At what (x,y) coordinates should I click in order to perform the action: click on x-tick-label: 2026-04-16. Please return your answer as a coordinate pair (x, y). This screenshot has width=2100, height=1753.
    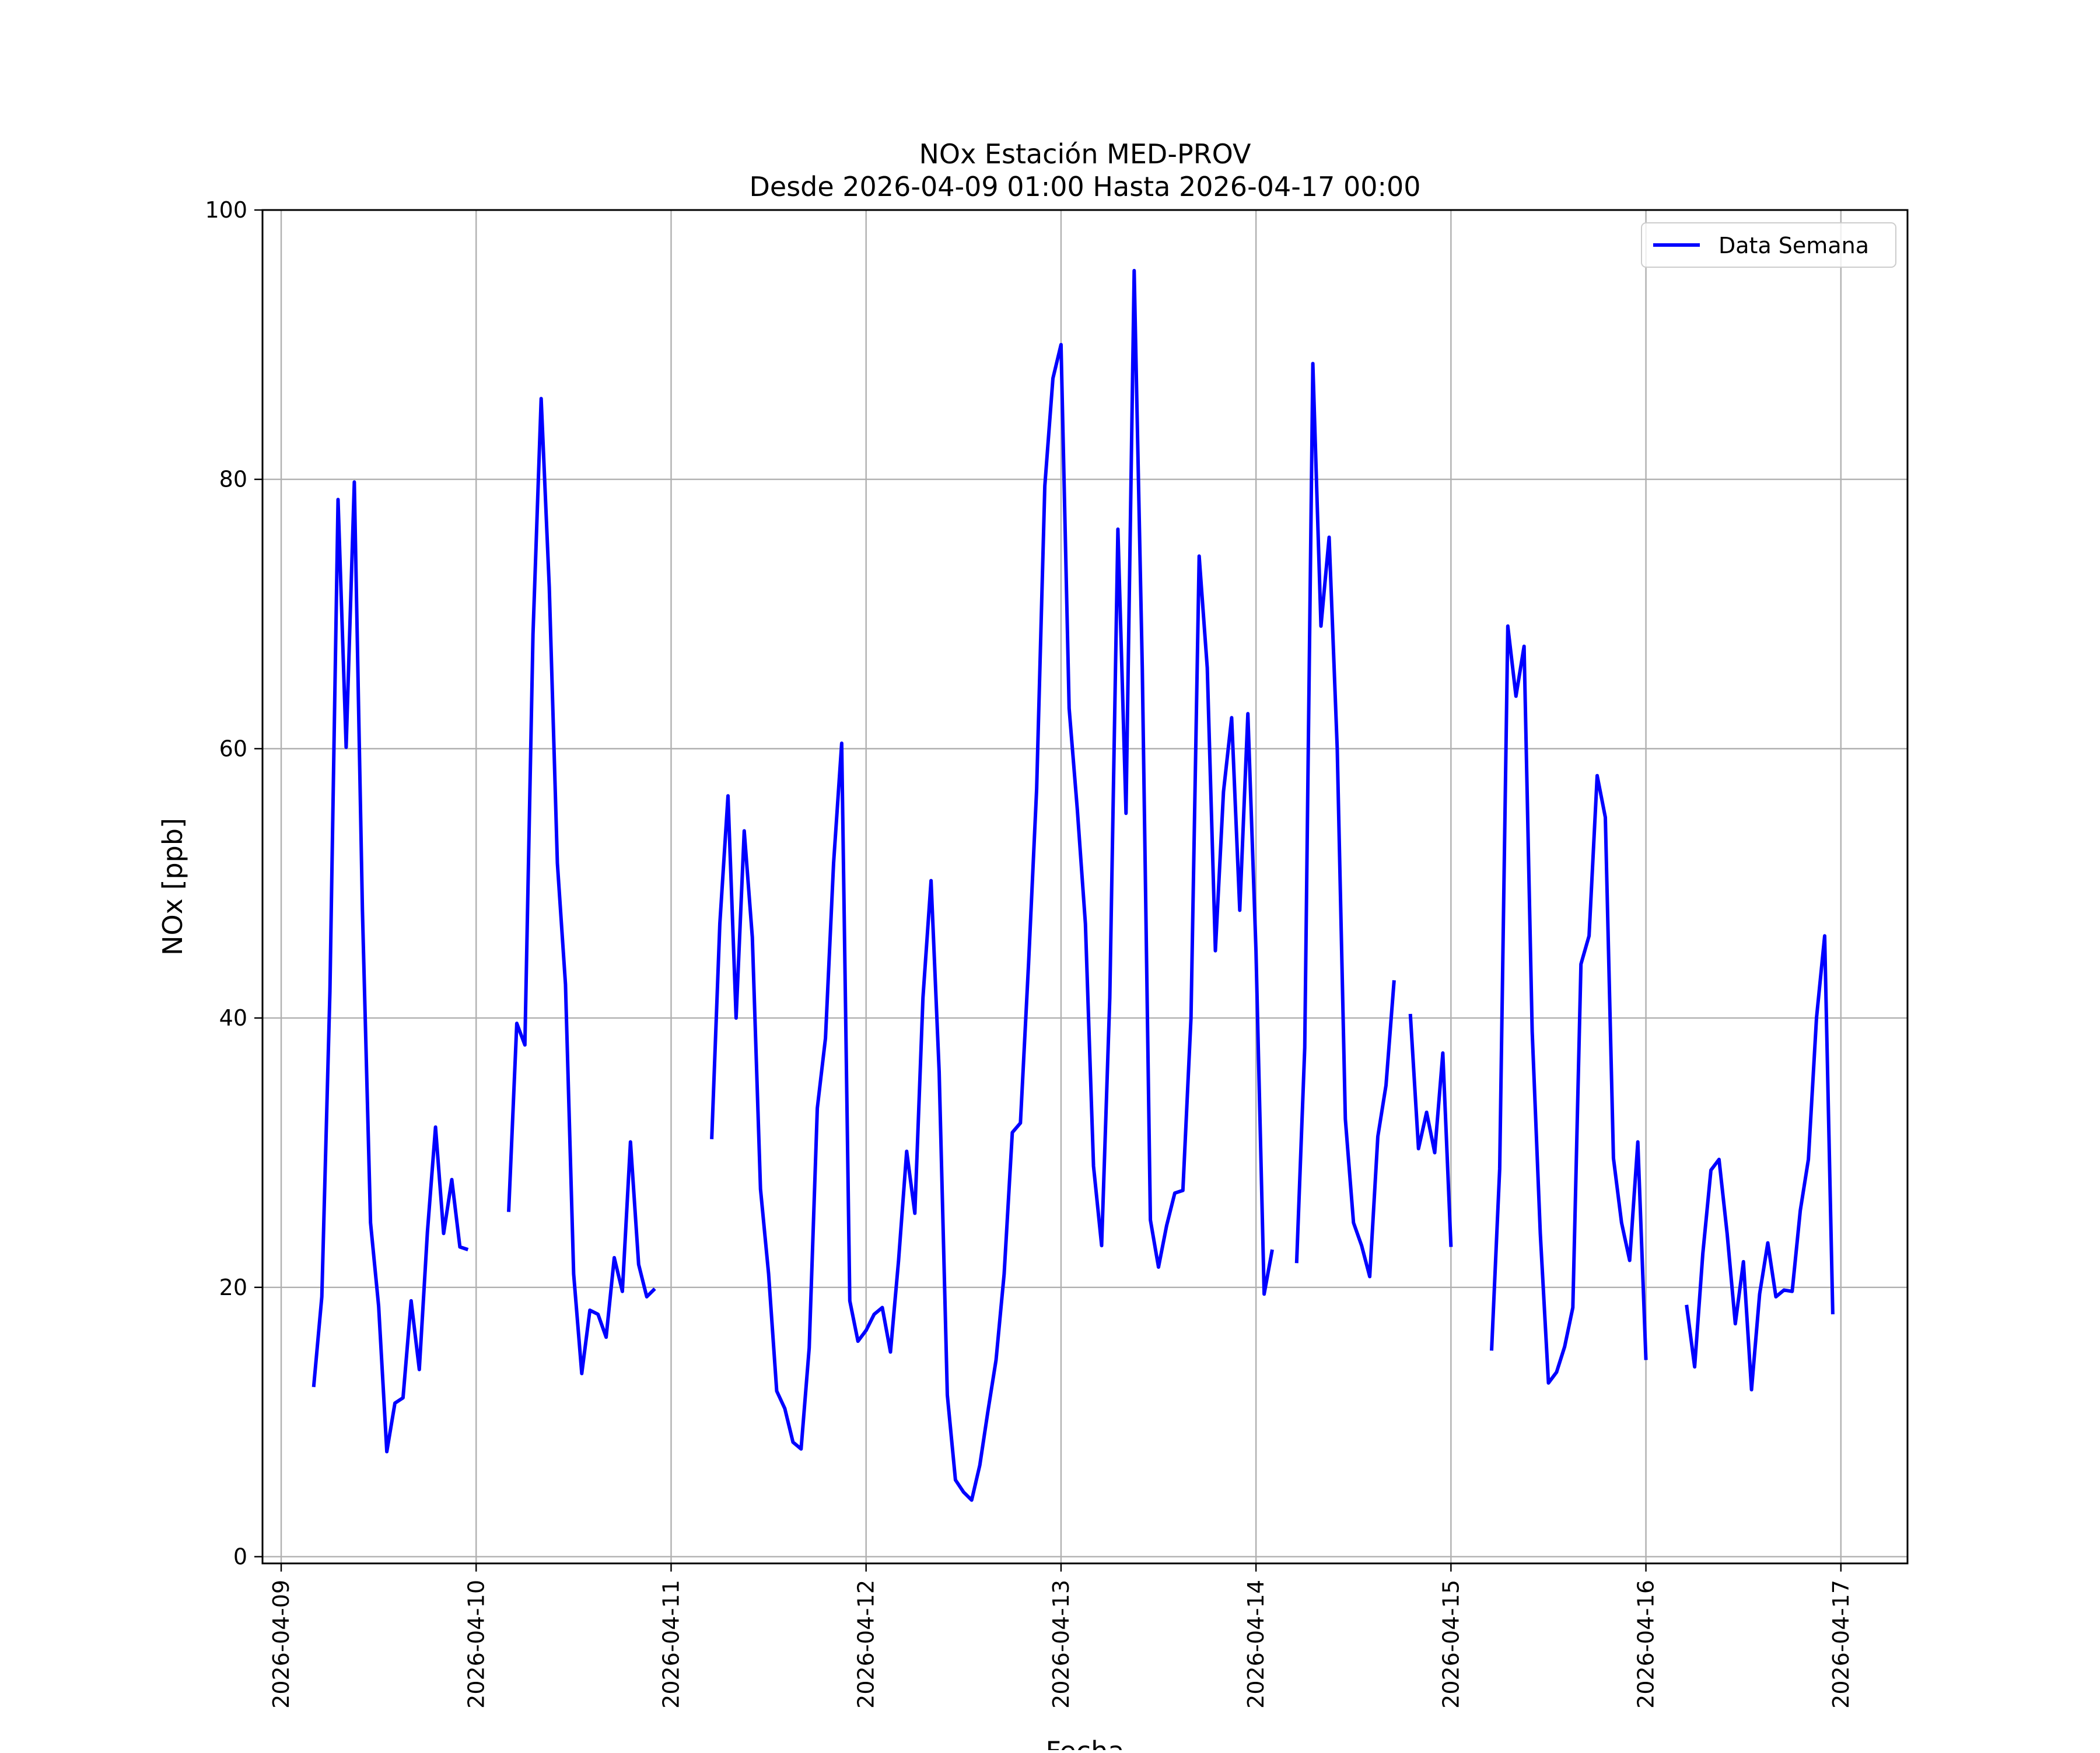
    Looking at the image, I should click on (1646, 1644).